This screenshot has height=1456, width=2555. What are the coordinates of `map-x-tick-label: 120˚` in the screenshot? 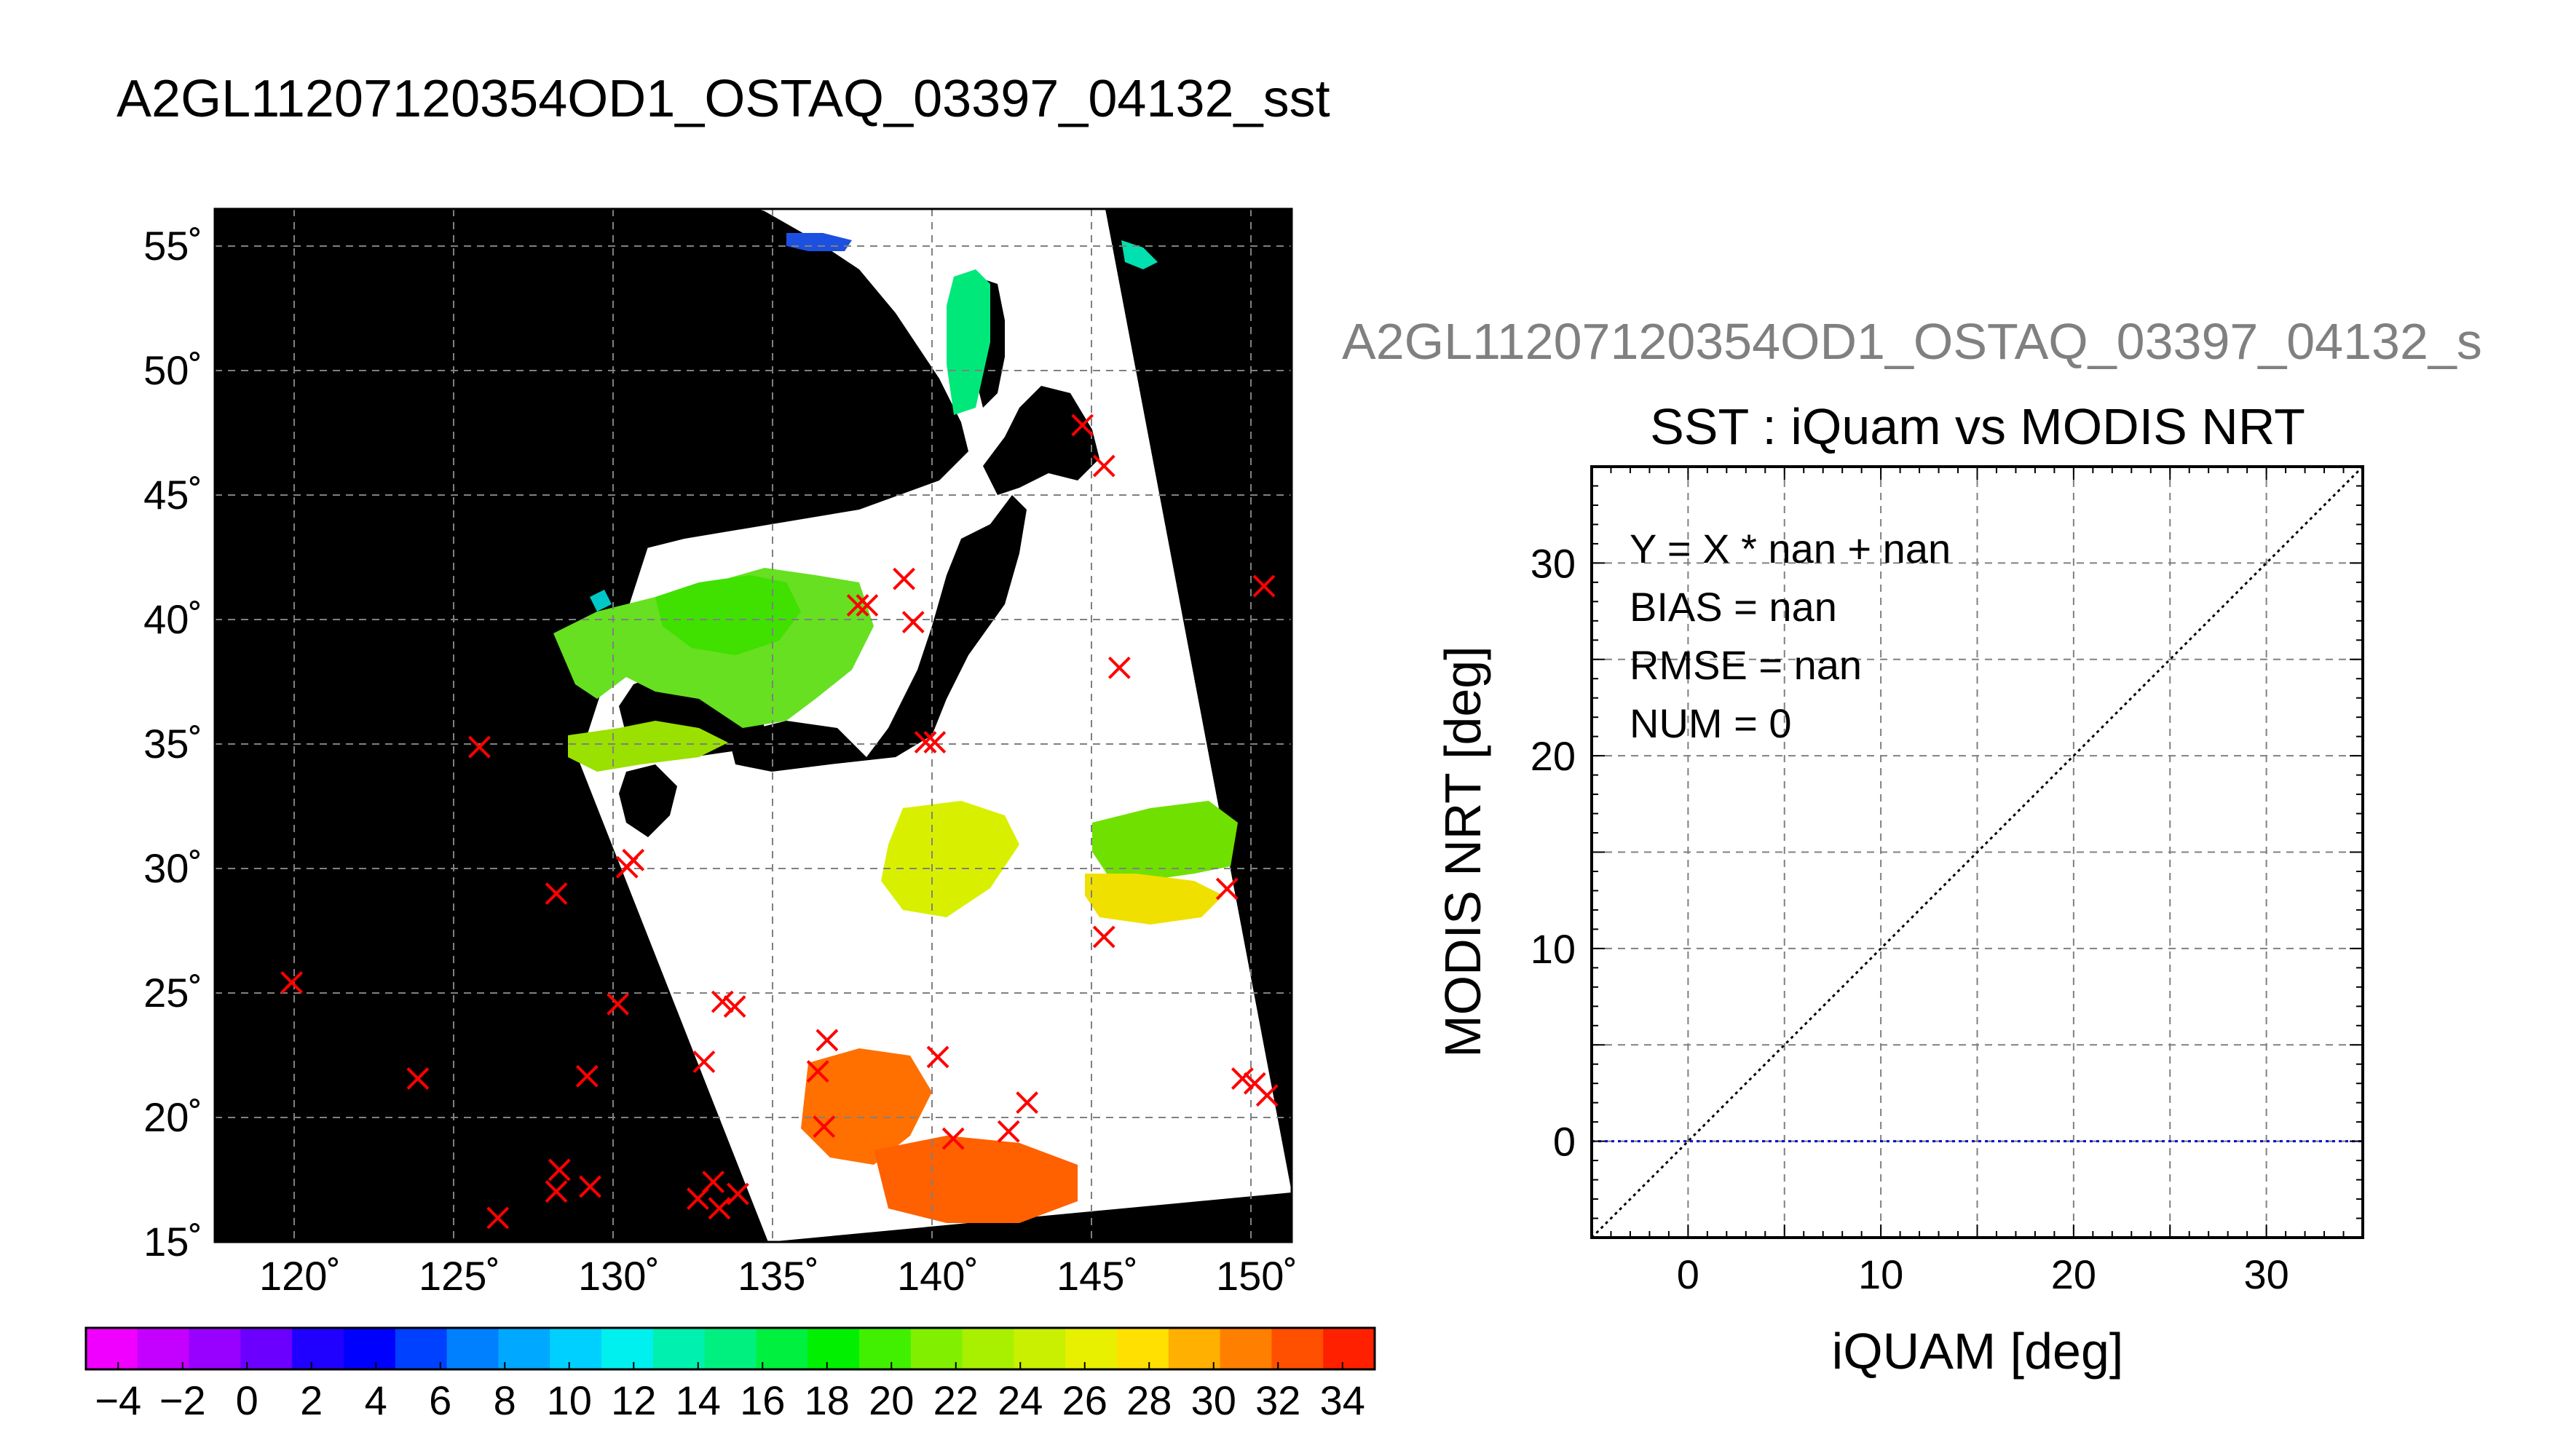 It's located at (300, 1276).